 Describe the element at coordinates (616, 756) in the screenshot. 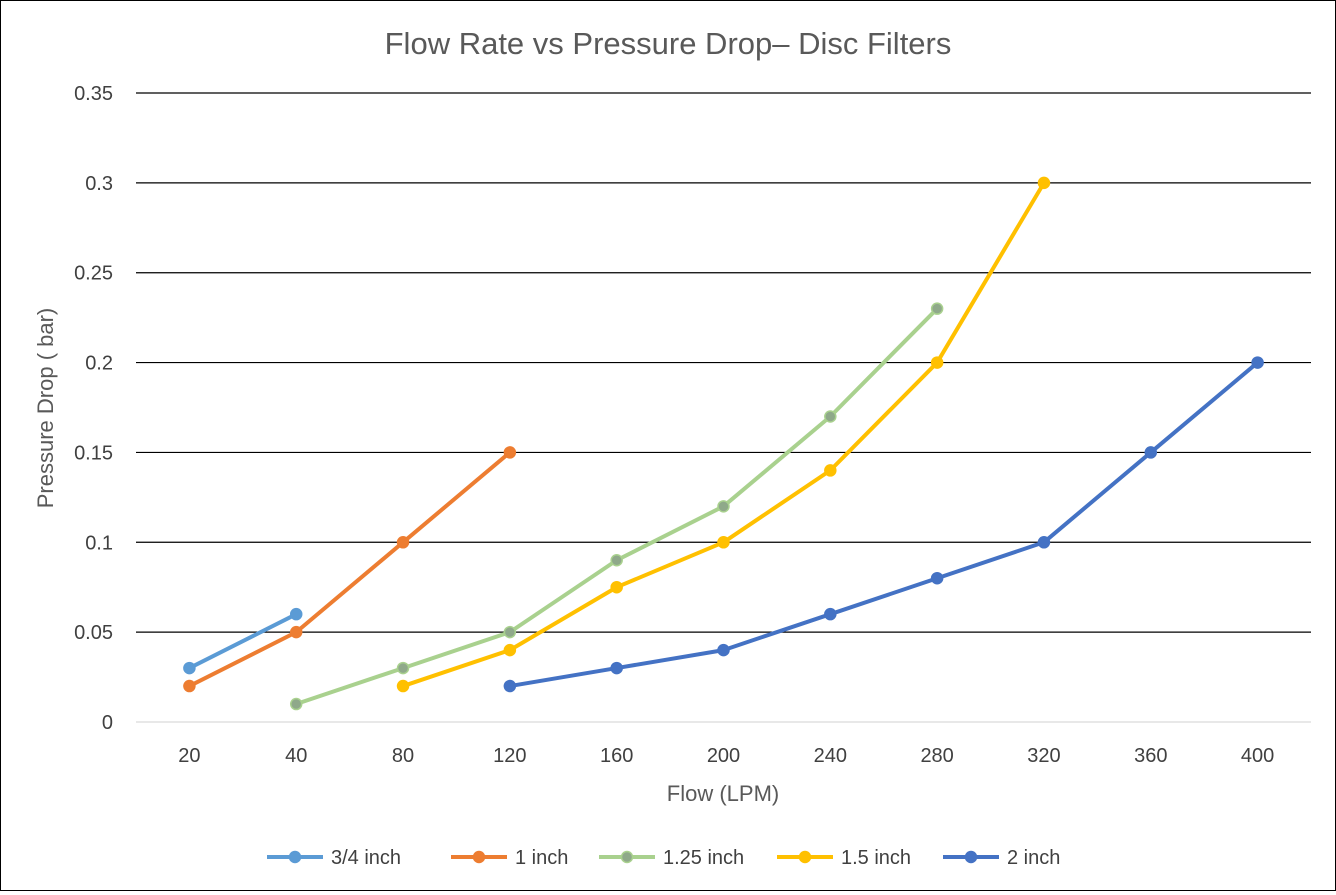

I see `x-tick-label: 160` at that location.